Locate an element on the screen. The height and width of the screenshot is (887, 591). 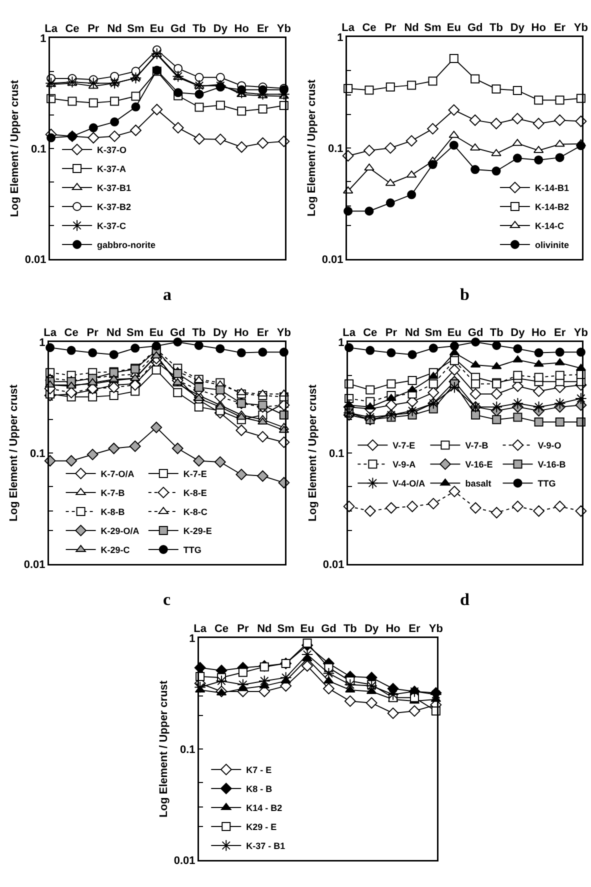
legend-label: K-14-B2 is located at coordinates (551, 207).